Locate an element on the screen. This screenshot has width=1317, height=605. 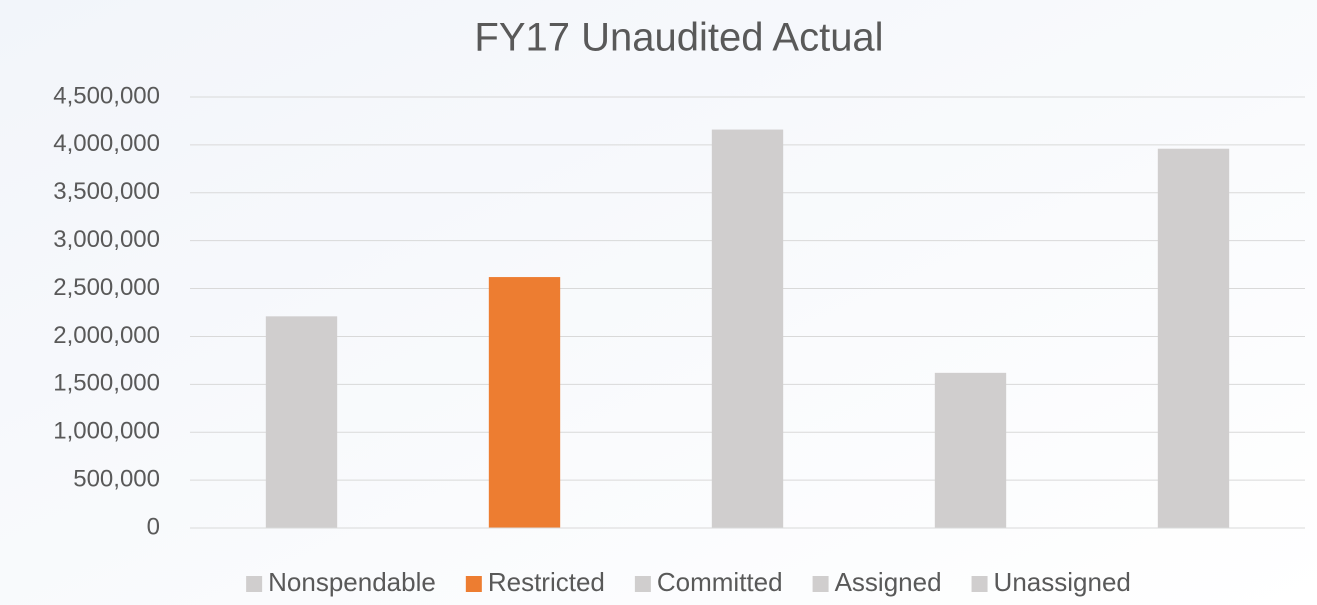
y-tick-label: 1,000,000 is located at coordinates (106, 431).